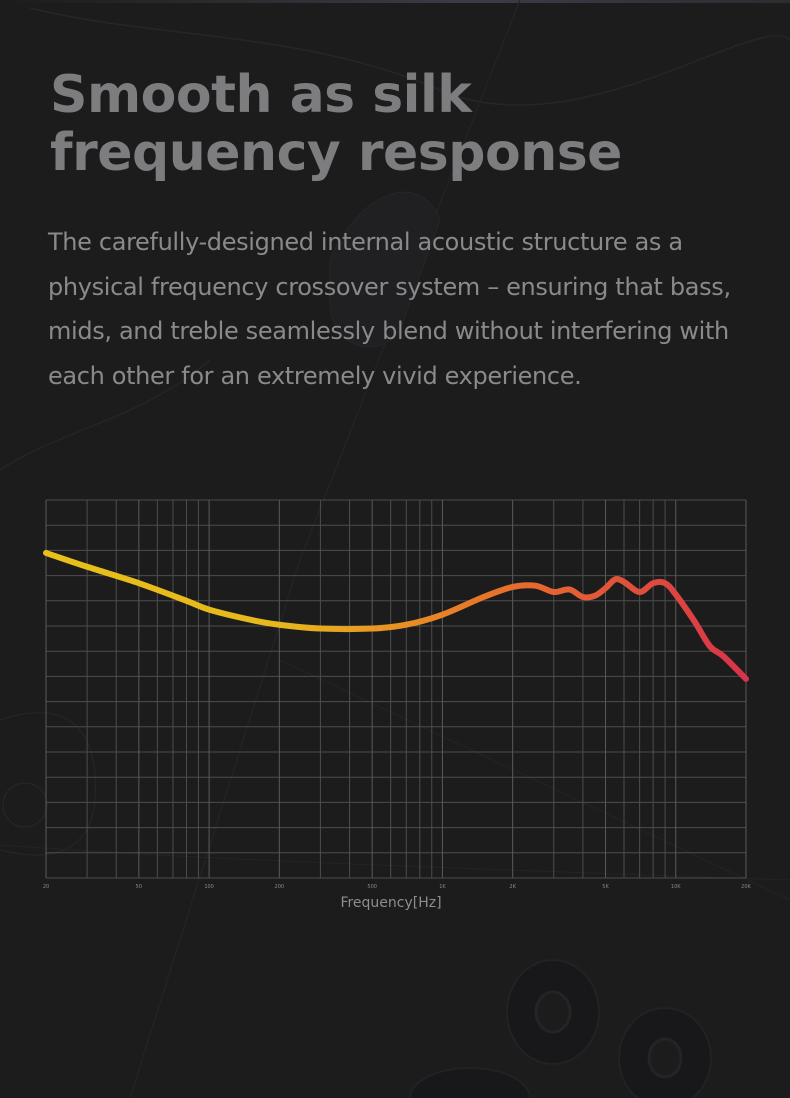 The image size is (790, 1098). Describe the element at coordinates (46, 887) in the screenshot. I see `x-tick-label: 20` at that location.